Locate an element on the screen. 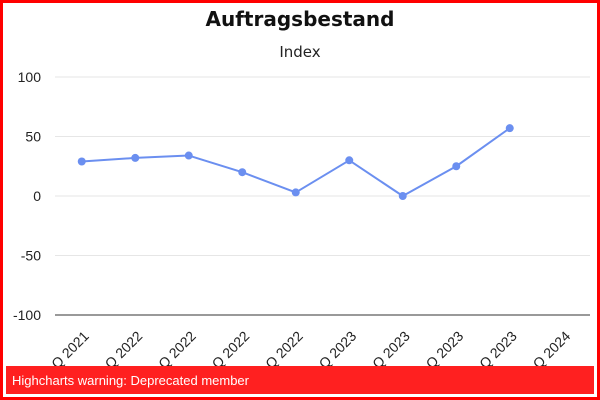 This screenshot has width=600, height=400. chart-title: Auftragsbestand is located at coordinates (300, 19).